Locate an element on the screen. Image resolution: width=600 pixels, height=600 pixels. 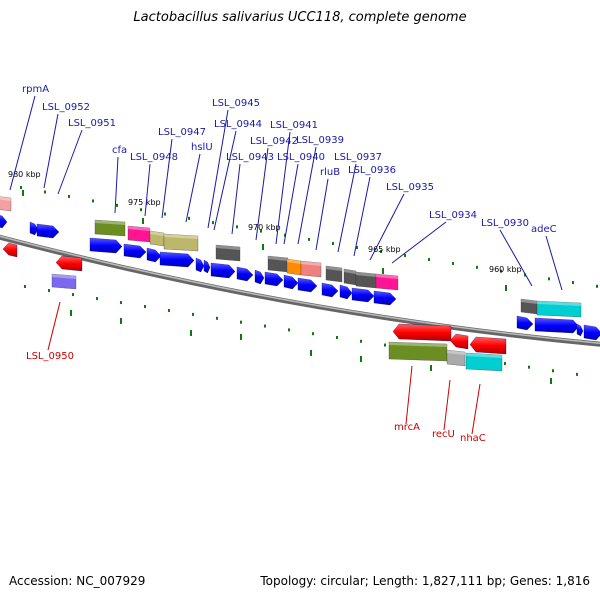
gene-label-LSL_0941: LSL_0941 is located at coordinates (294, 125).